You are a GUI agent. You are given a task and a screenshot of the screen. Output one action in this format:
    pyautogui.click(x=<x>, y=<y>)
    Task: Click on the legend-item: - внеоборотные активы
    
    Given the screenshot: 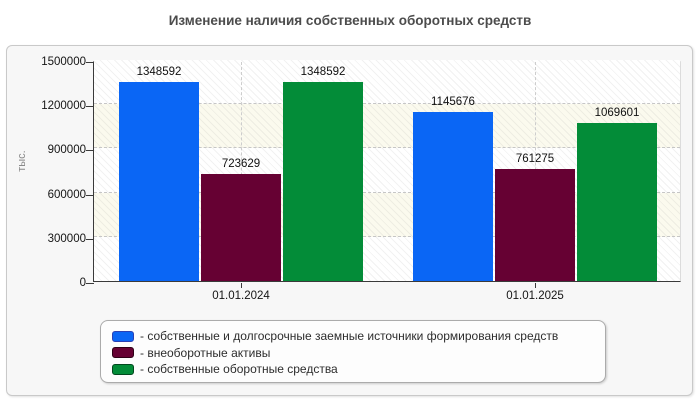 What is the action you would take?
    pyautogui.click(x=353, y=353)
    